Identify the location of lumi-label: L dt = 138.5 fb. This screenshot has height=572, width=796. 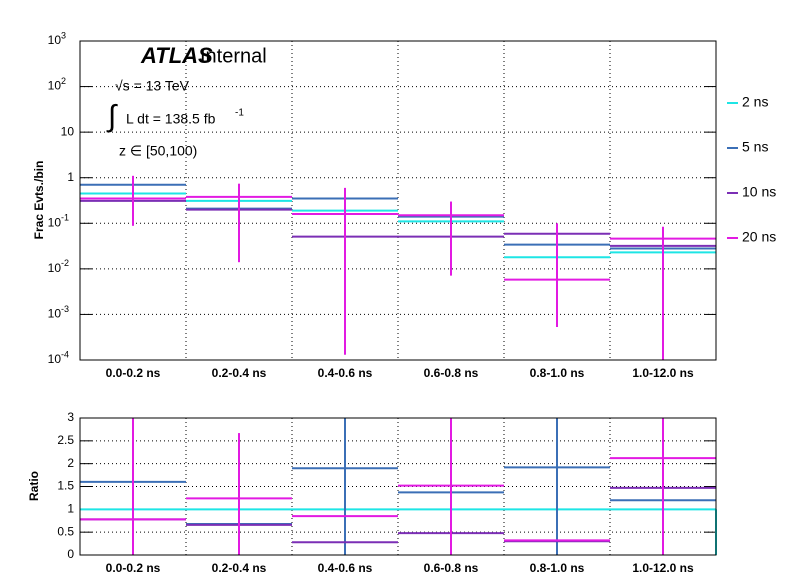
(171, 119).